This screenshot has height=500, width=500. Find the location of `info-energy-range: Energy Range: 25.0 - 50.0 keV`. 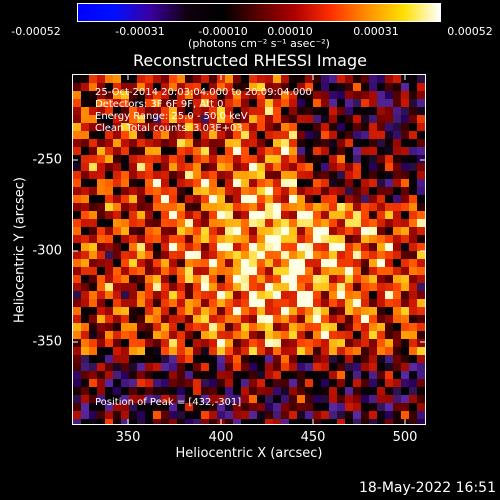

info-energy-range: Energy Range: 25.0 - 50.0 keV is located at coordinates (171, 116).